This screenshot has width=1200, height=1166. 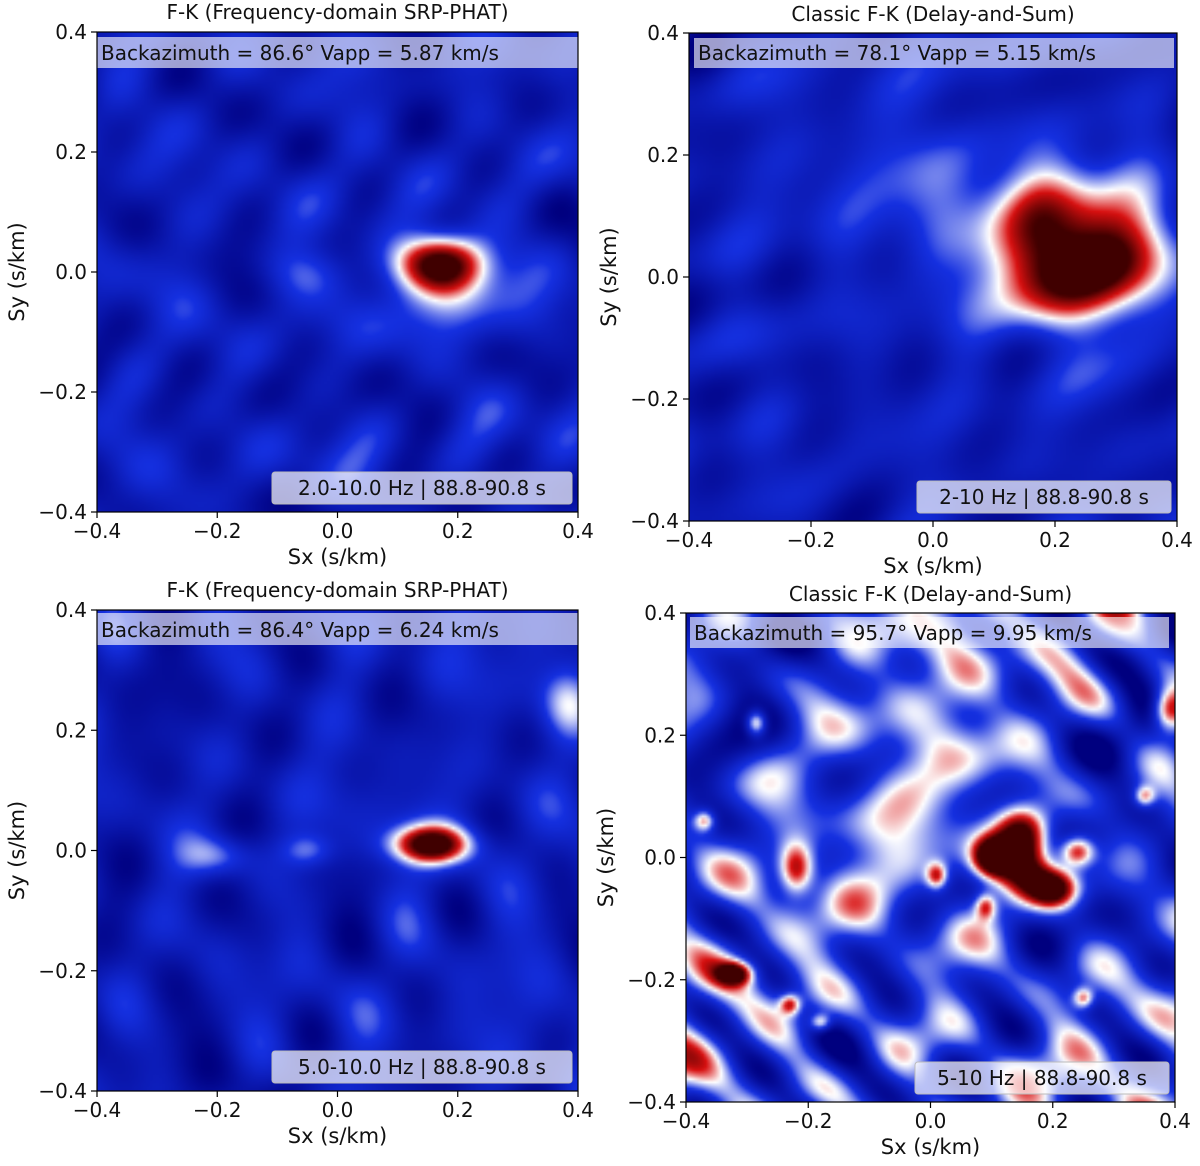 What do you see at coordinates (300, 53) in the screenshot?
I see `info-label: Backazimuth = 86.6° Vapp = 5.87 km/s` at bounding box center [300, 53].